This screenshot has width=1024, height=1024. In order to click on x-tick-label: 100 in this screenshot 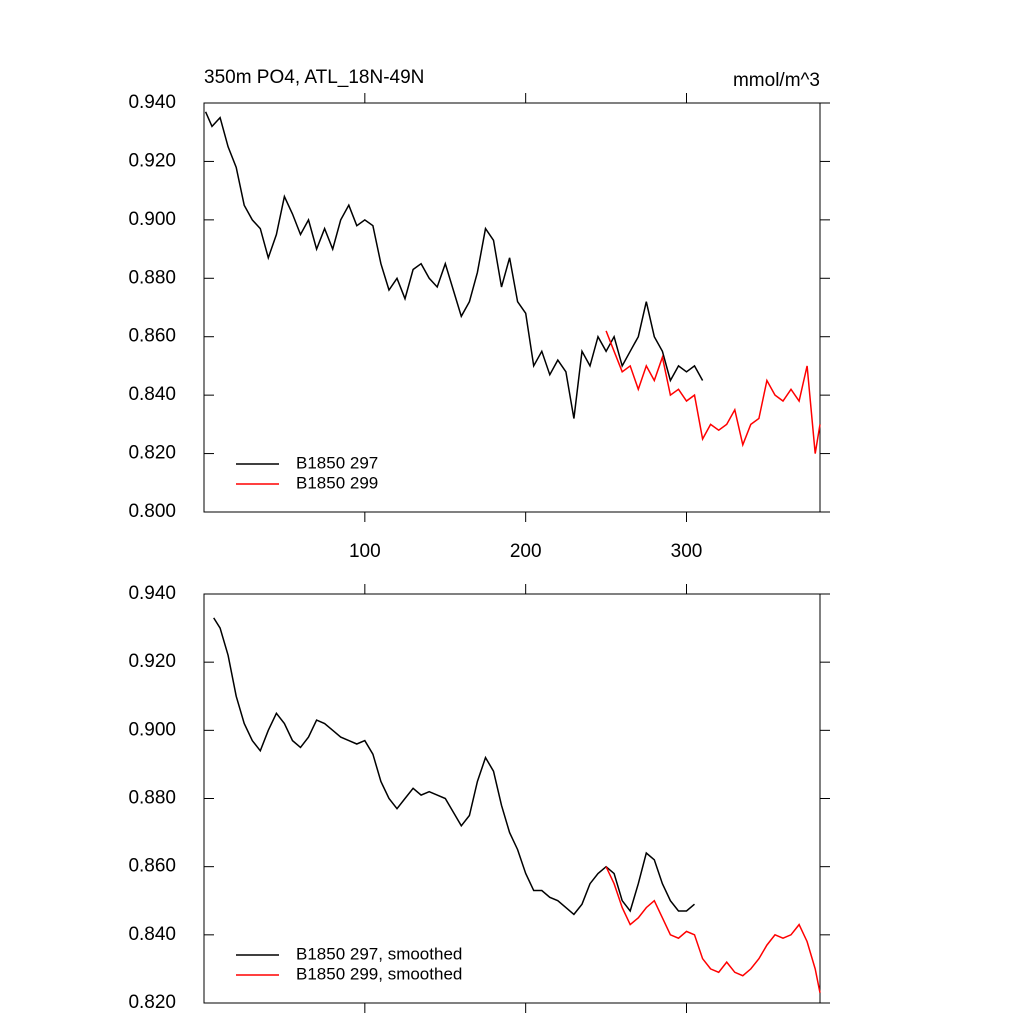, I will do `click(365, 551)`.